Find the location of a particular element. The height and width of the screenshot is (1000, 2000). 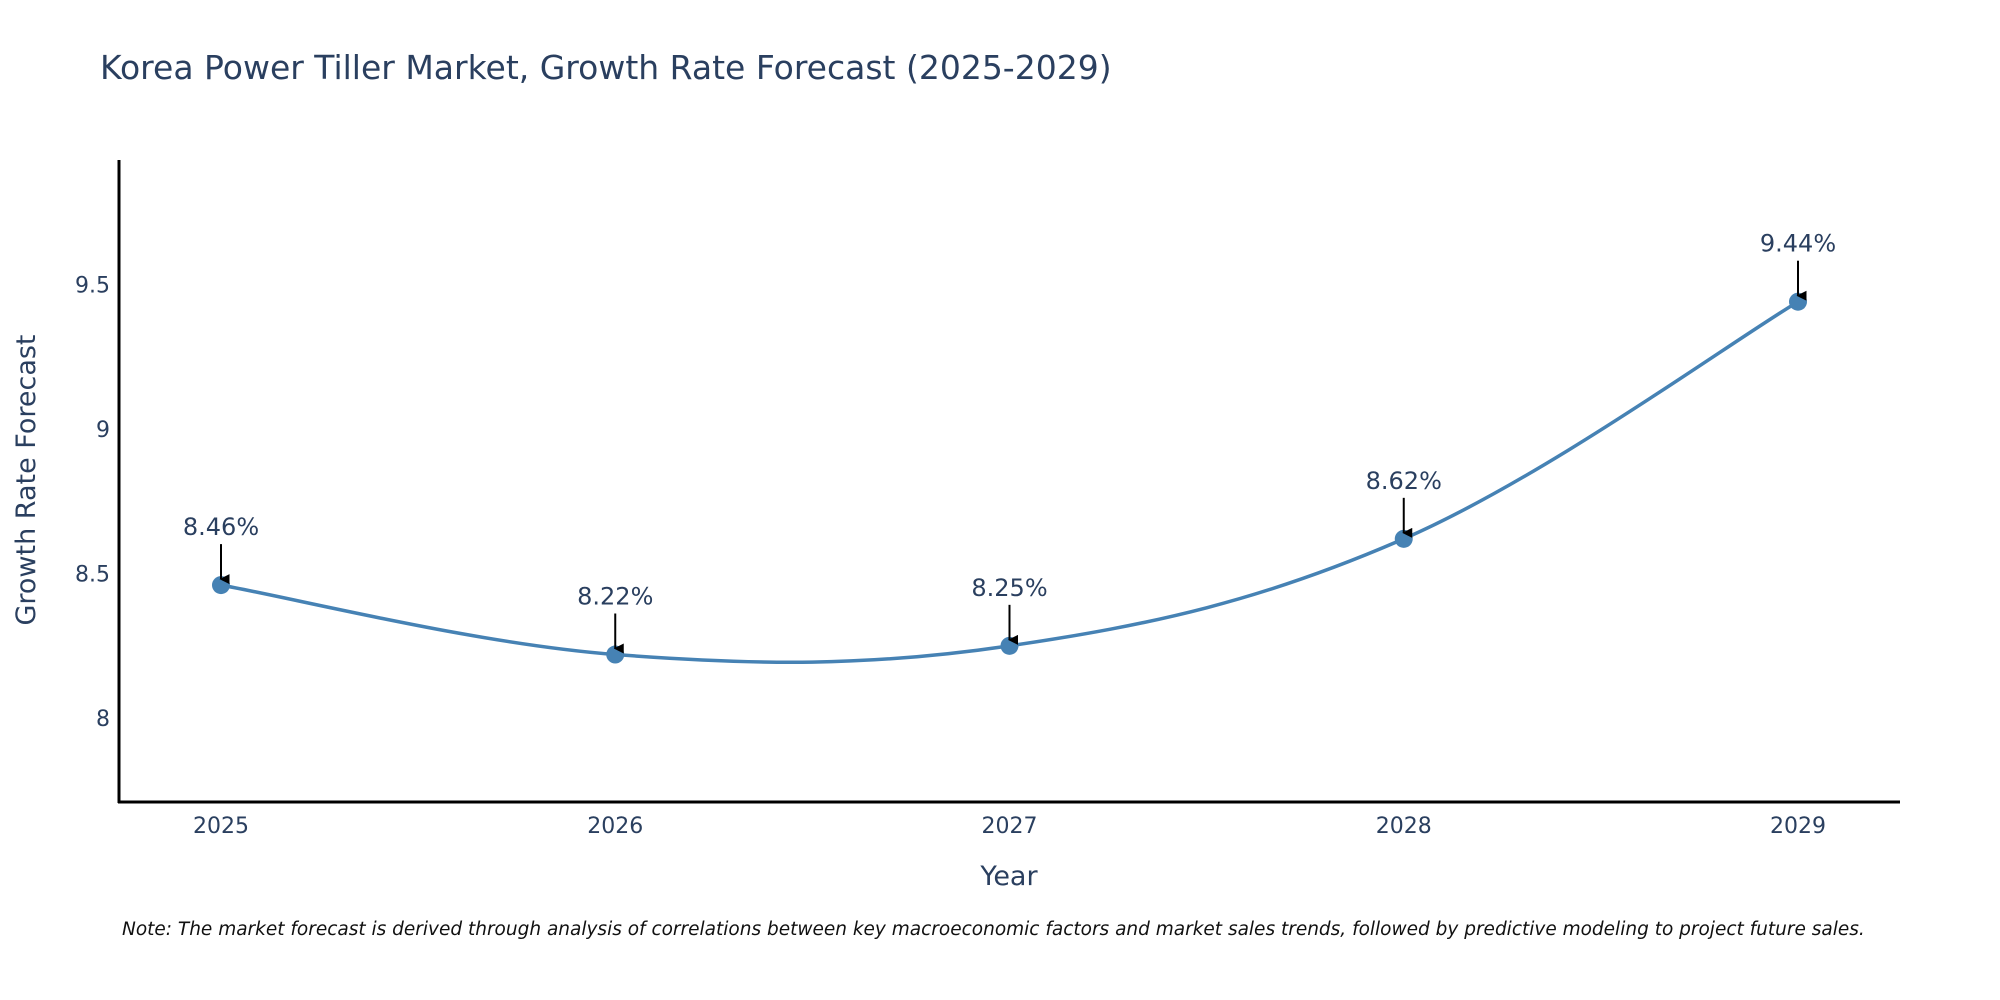

y-tick-label: 9 is located at coordinates (103, 430).